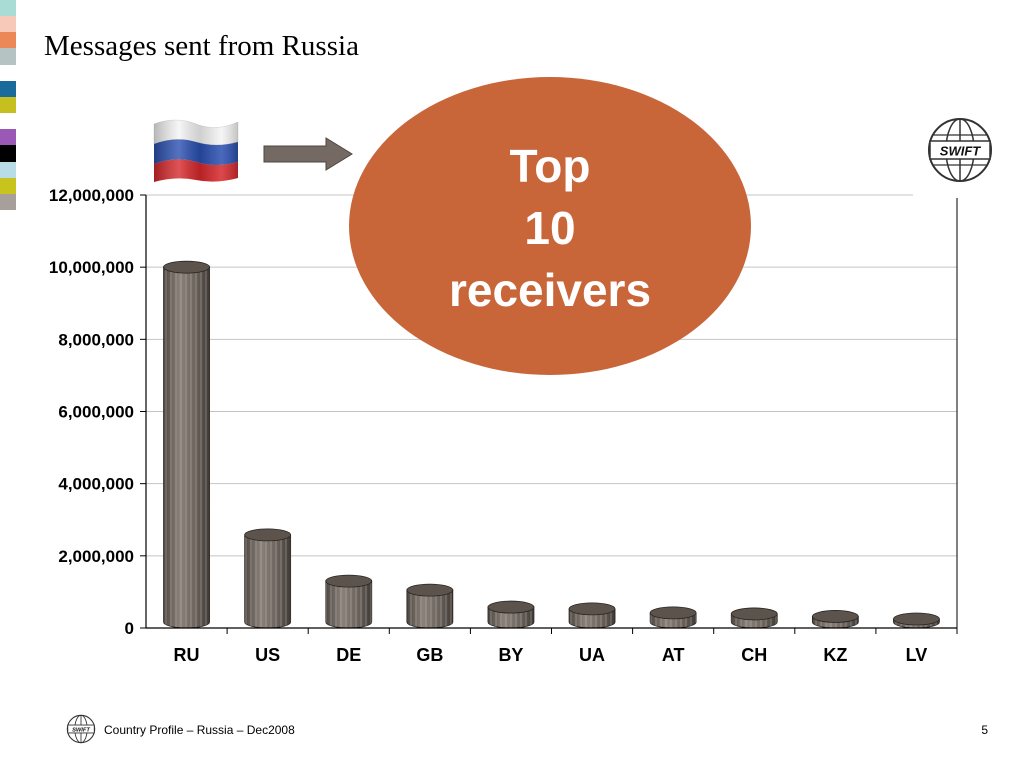 This screenshot has height=768, width=1024. I want to click on x-tick-label: LV, so click(917, 655).